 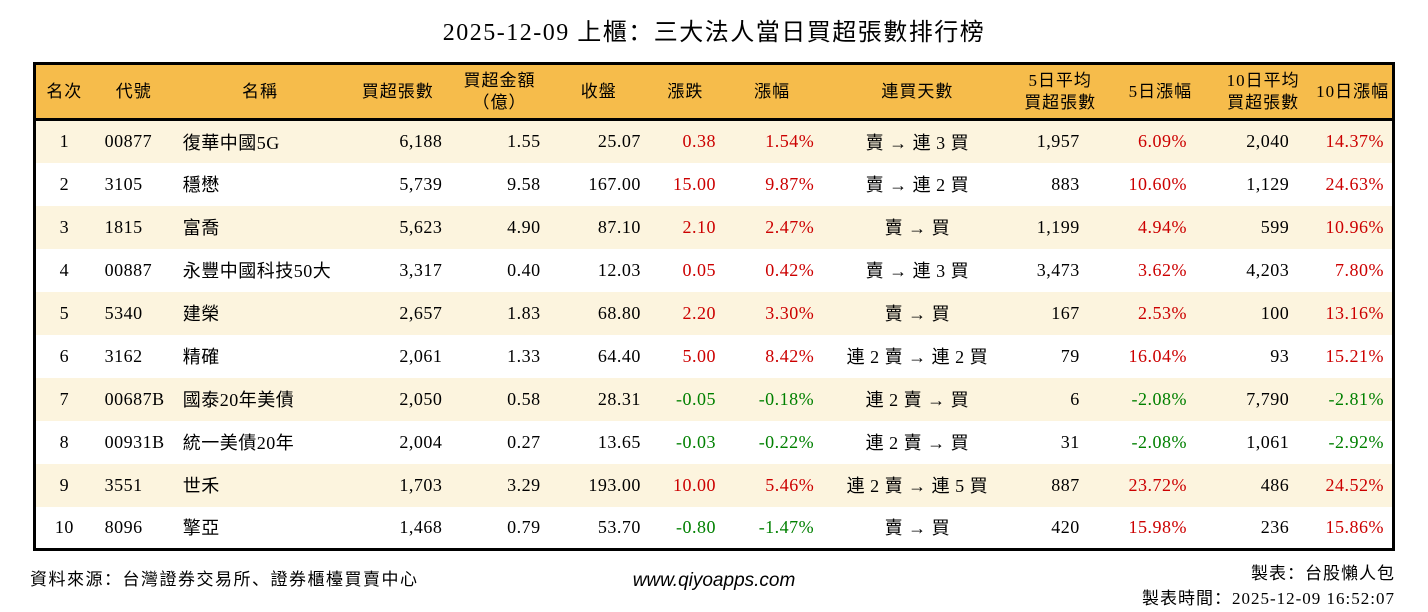 What do you see at coordinates (694, 183) in the screenshot?
I see `change-cell: 15.00` at bounding box center [694, 183].